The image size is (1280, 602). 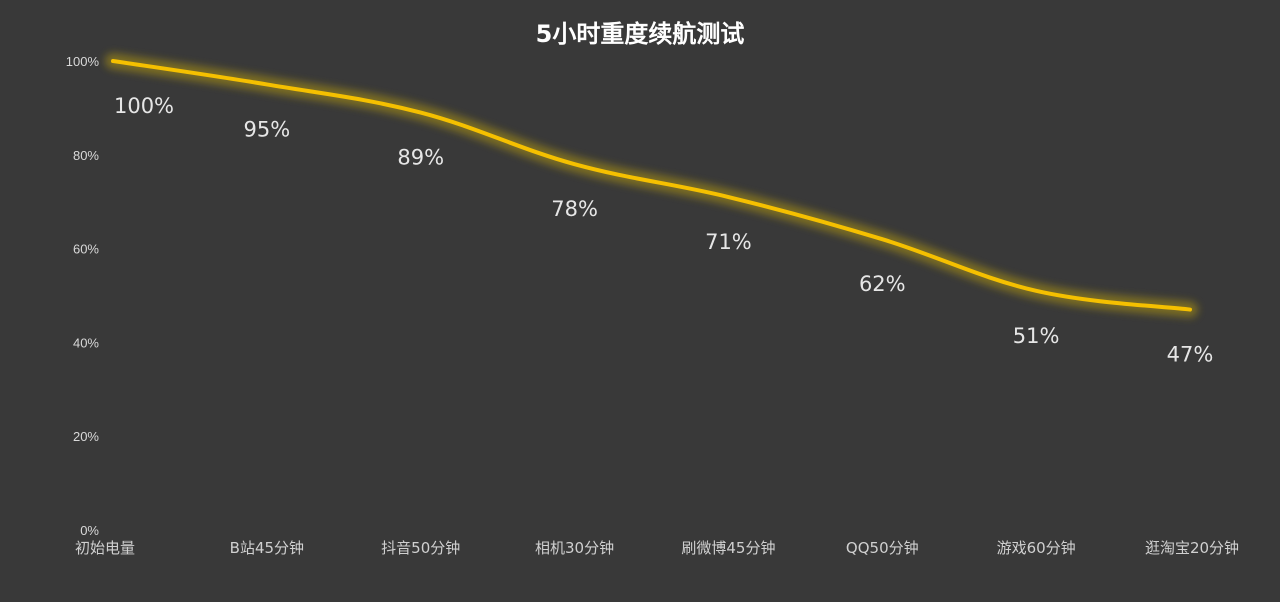 I want to click on data-label: 89%, so click(x=420, y=158).